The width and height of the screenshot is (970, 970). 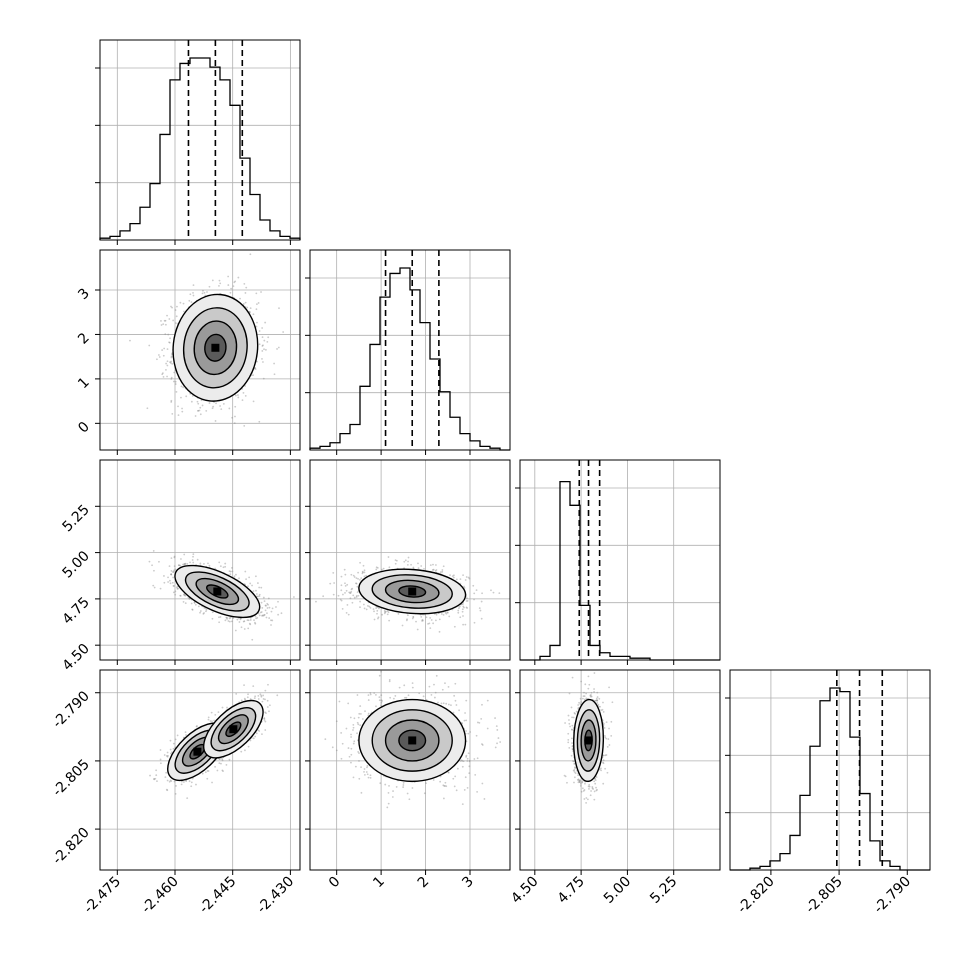 I want to click on panel-content, so click(x=207, y=340).